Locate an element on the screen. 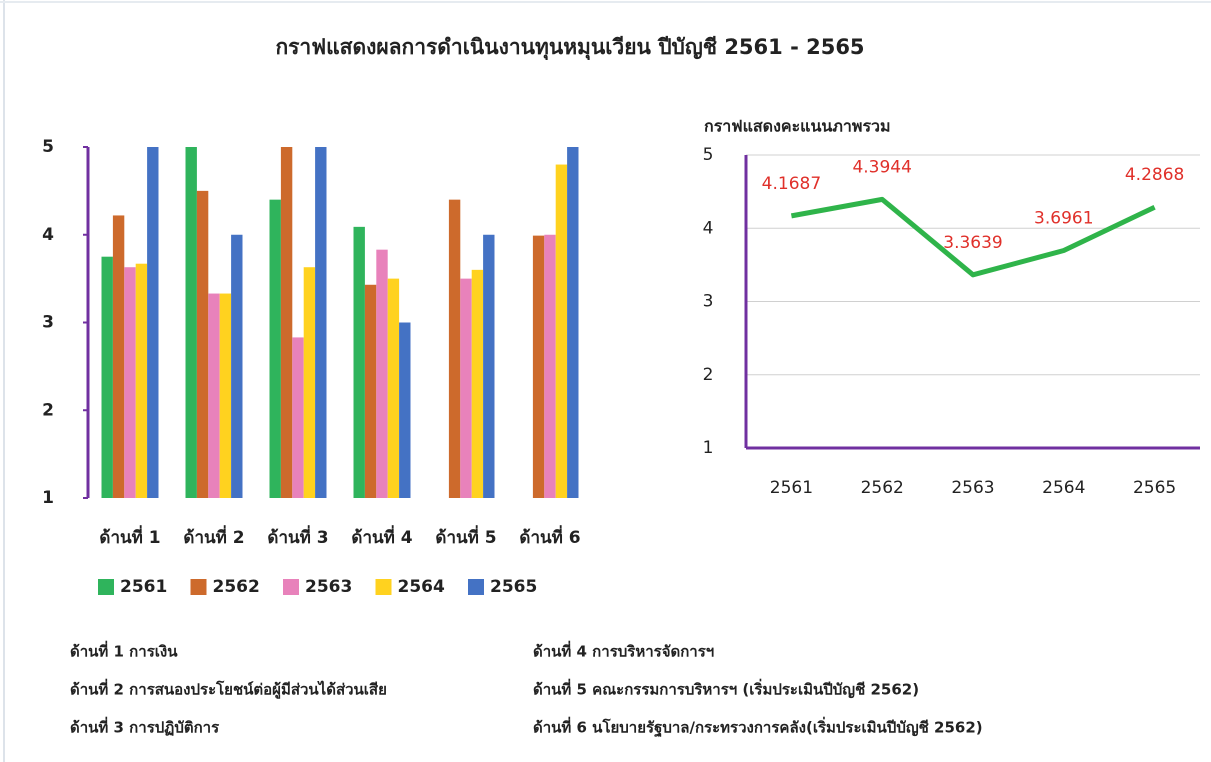 This screenshot has height=762, width=1211. x-tick-label: ด้านที่ 6 is located at coordinates (549, 536).